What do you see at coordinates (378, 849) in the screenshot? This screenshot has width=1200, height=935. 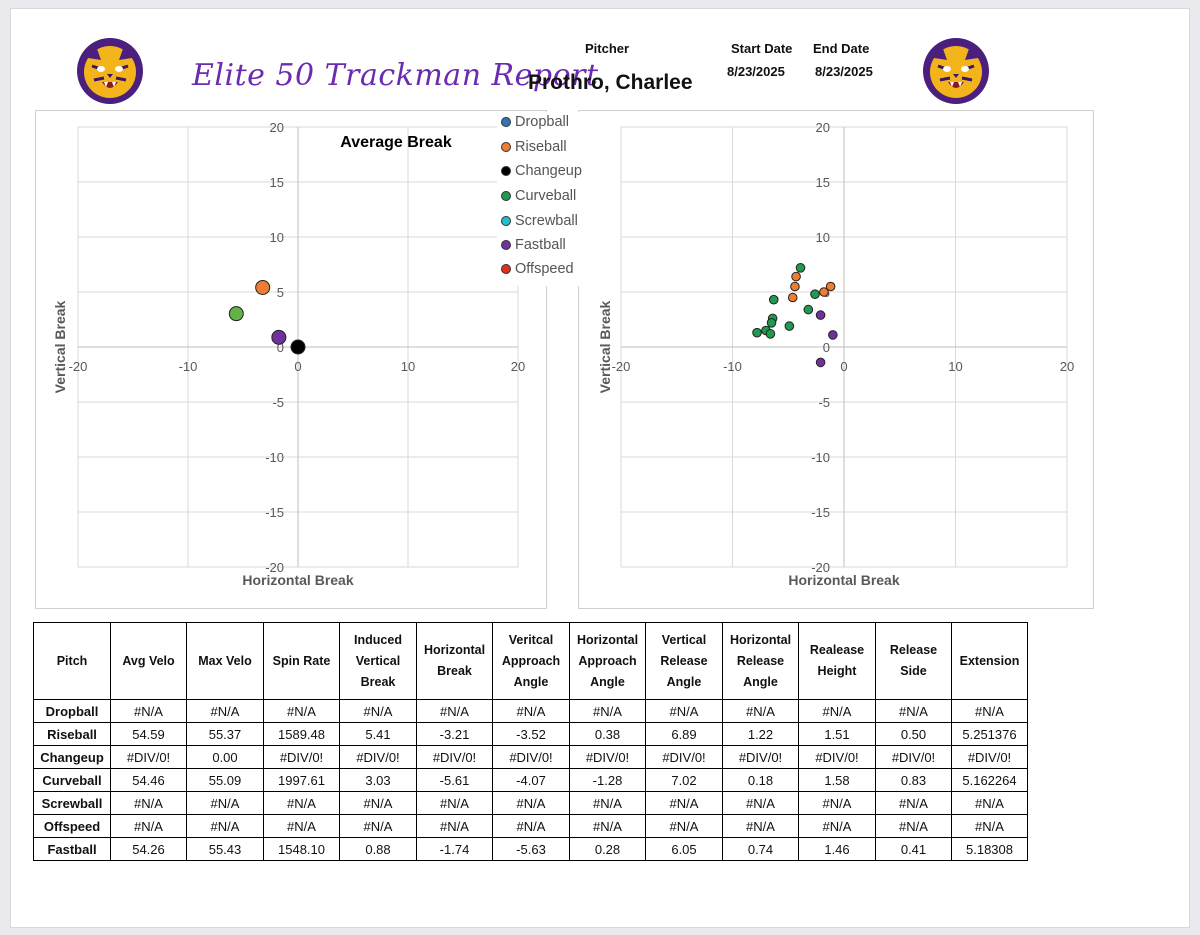 I see `table-cell: 0.88` at bounding box center [378, 849].